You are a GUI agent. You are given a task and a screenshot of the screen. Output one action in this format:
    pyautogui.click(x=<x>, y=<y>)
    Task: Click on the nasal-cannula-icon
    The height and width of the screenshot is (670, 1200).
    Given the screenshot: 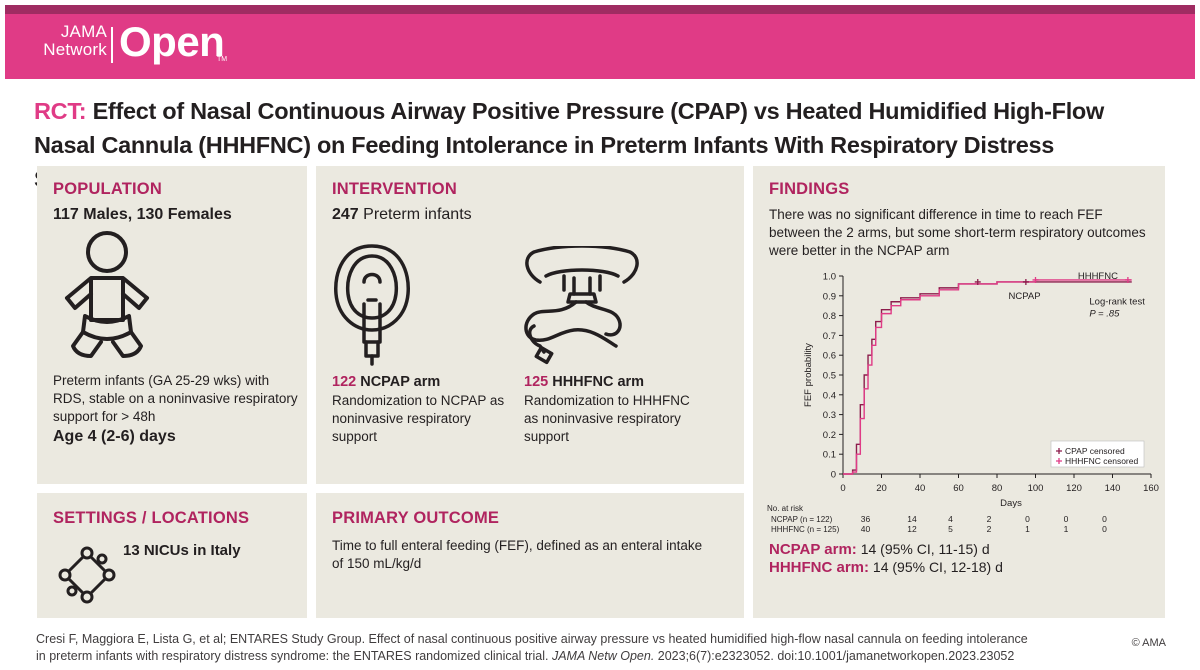 What is the action you would take?
    pyautogui.click(x=581, y=305)
    